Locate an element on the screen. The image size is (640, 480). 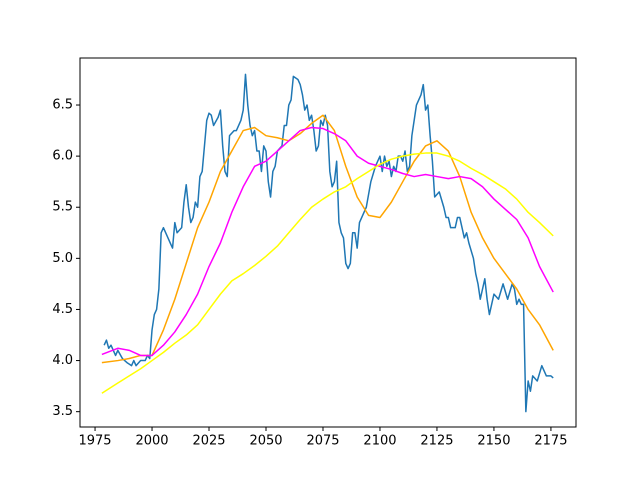
x-tick-label: 2075 is located at coordinates (322, 441).